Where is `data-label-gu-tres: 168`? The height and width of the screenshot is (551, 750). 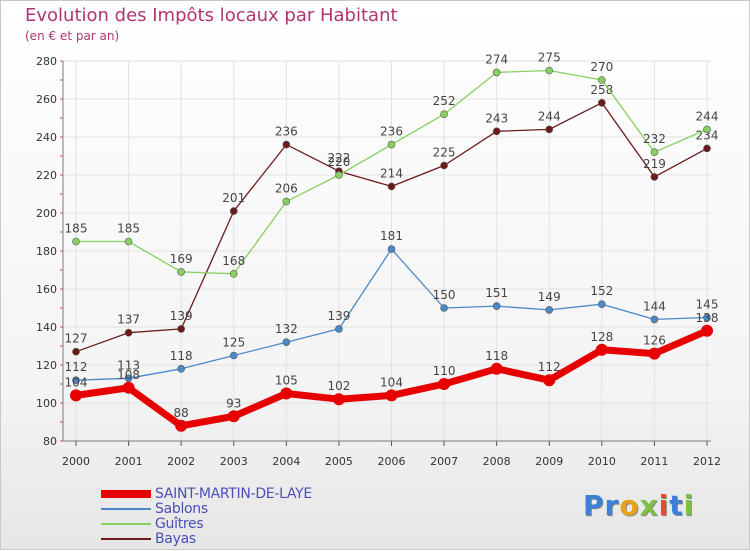
data-label-gu-tres: 168 is located at coordinates (233, 261).